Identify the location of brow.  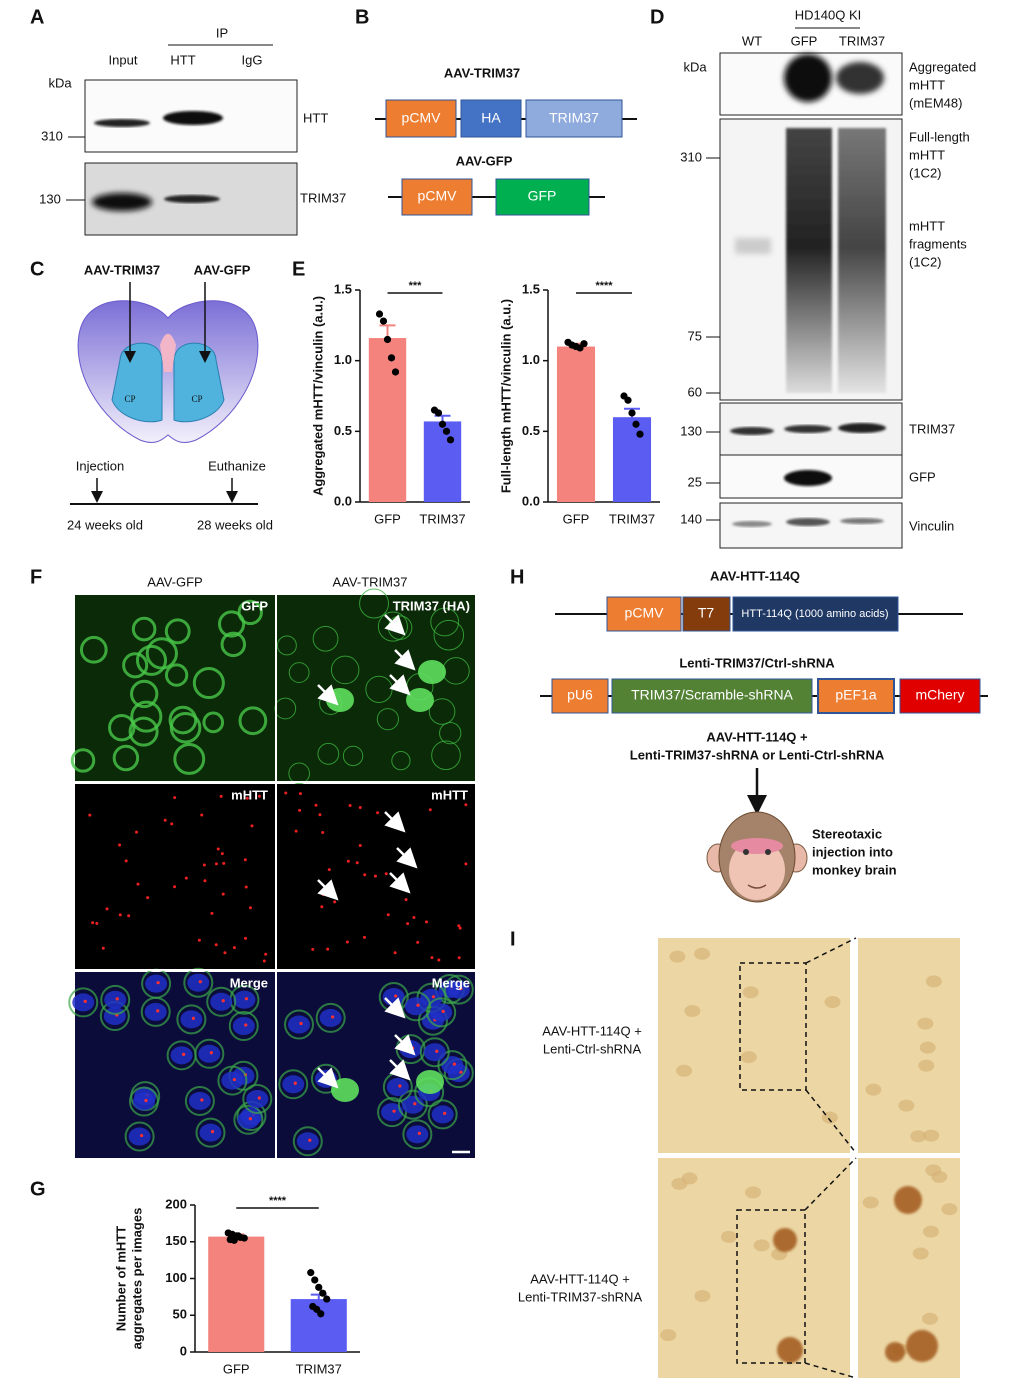
(757, 846).